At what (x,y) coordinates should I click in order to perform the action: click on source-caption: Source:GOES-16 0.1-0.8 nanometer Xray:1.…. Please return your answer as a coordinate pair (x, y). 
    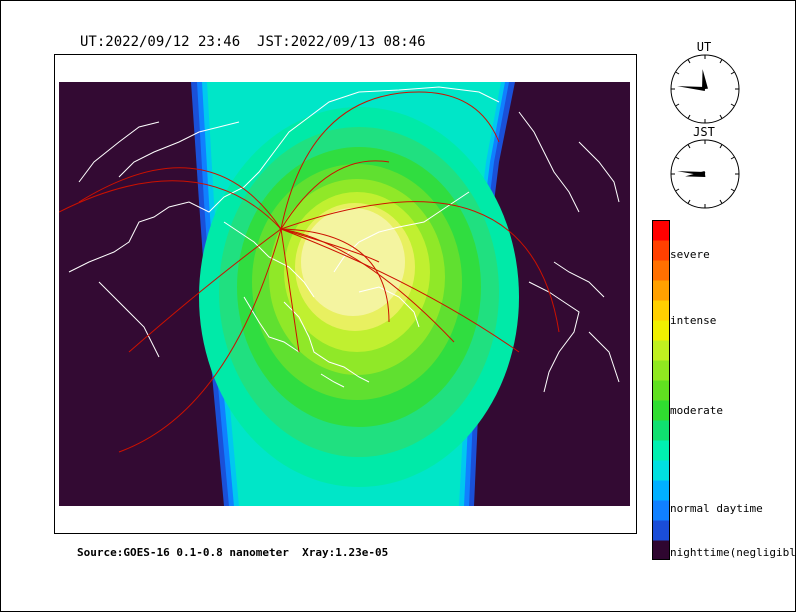
    Looking at the image, I should click on (233, 552).